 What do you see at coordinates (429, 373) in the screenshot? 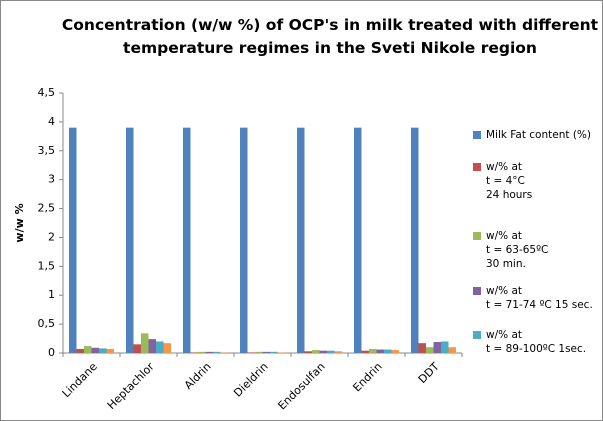
I see `x-tick-label: DDT` at bounding box center [429, 373].